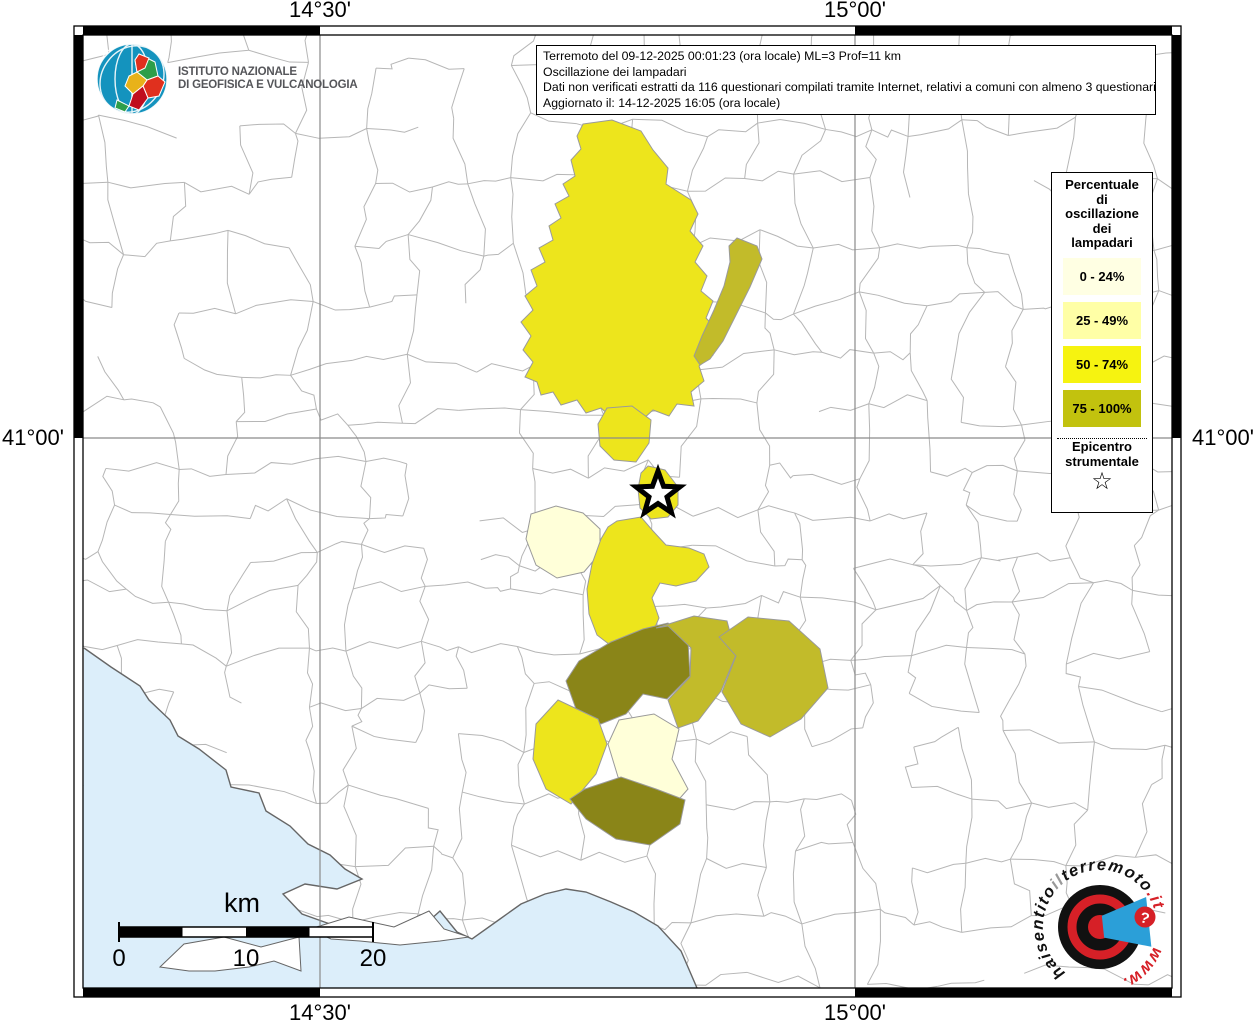 The height and width of the screenshot is (1024, 1254). What do you see at coordinates (1102, 438) in the screenshot?
I see `legend-divider` at bounding box center [1102, 438].